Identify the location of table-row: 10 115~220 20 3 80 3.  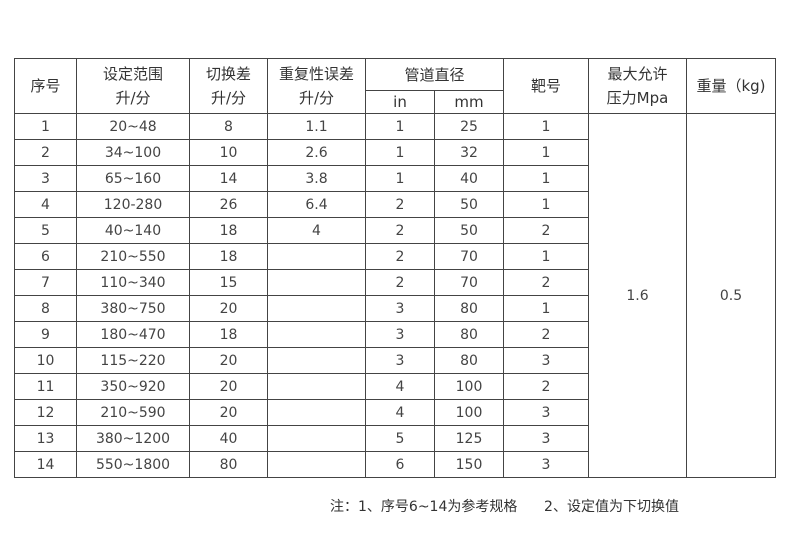
(395, 360).